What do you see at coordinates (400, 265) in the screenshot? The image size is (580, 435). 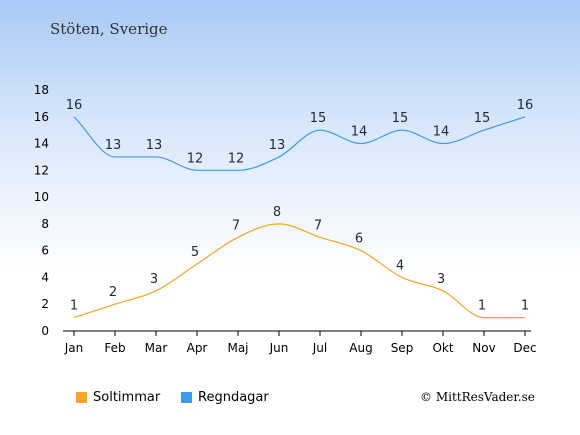 I see `data-label-soltimmar: 4` at bounding box center [400, 265].